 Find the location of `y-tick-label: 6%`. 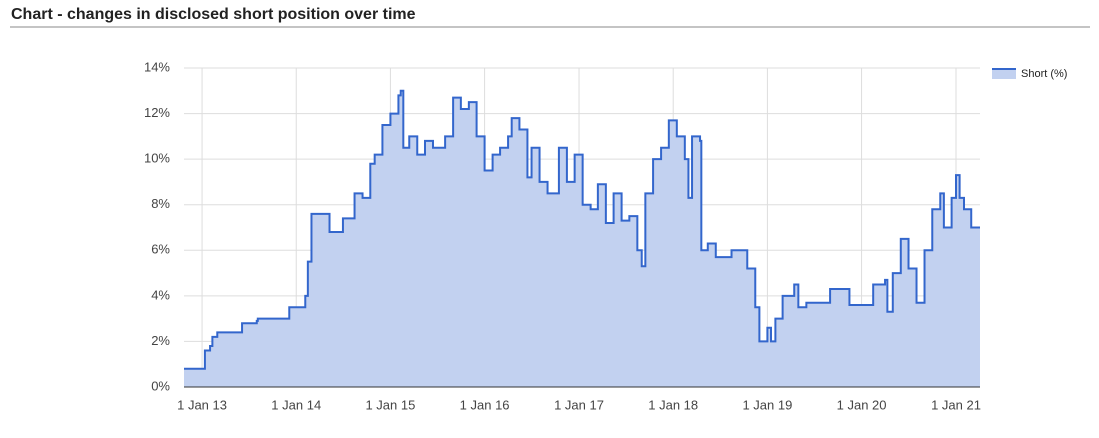

y-tick-label: 6% is located at coordinates (160, 249).